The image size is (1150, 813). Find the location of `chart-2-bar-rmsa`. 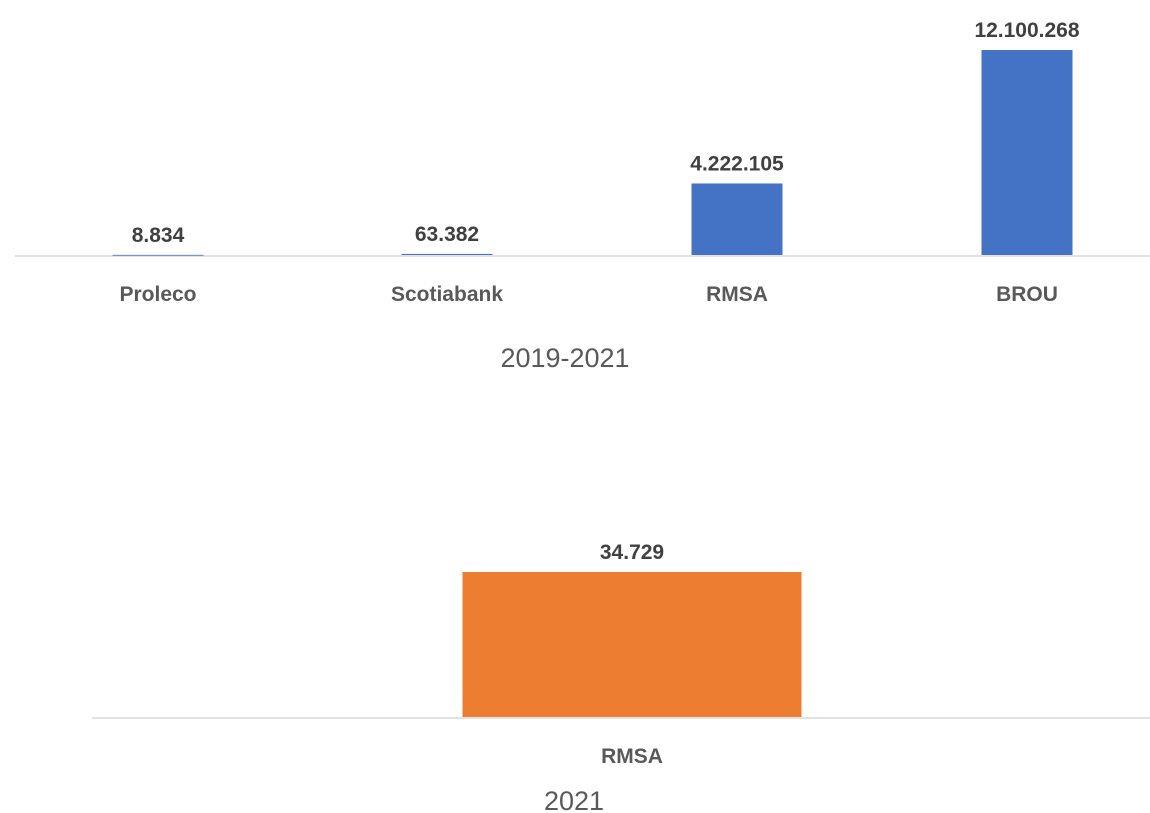

chart-2-bar-rmsa is located at coordinates (632, 644).